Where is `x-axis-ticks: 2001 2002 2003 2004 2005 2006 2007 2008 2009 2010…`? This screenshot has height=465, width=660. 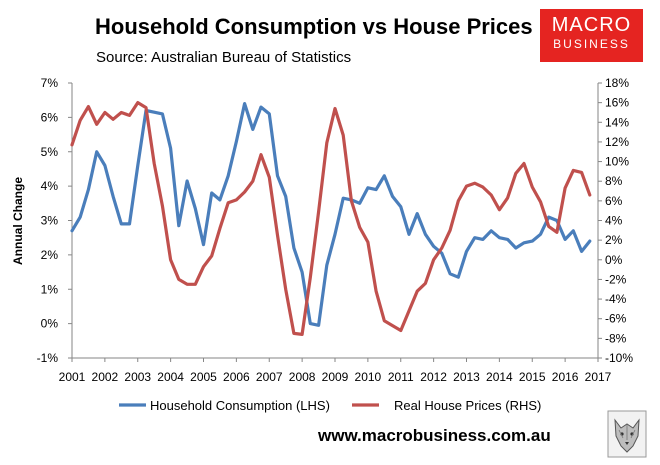
x-axis-ticks: 2001 2002 2003 2004 2005 2006 2007 2008 2009 2010… is located at coordinates (335, 371).